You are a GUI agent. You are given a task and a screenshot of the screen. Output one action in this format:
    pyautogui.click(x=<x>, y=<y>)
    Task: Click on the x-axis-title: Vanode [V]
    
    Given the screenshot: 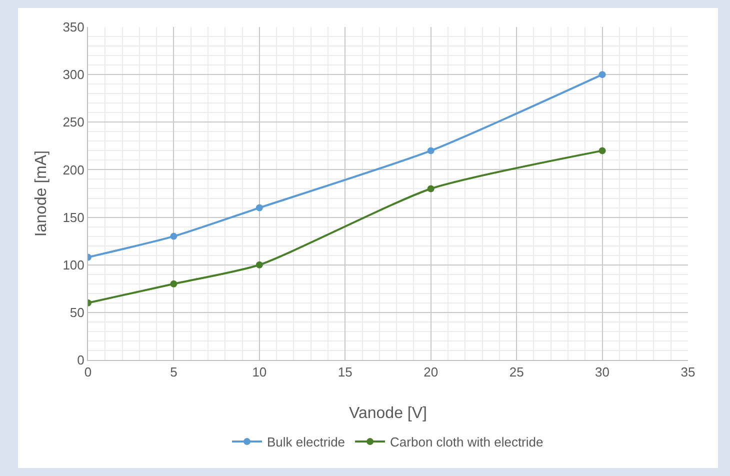 What is the action you would take?
    pyautogui.click(x=388, y=413)
    